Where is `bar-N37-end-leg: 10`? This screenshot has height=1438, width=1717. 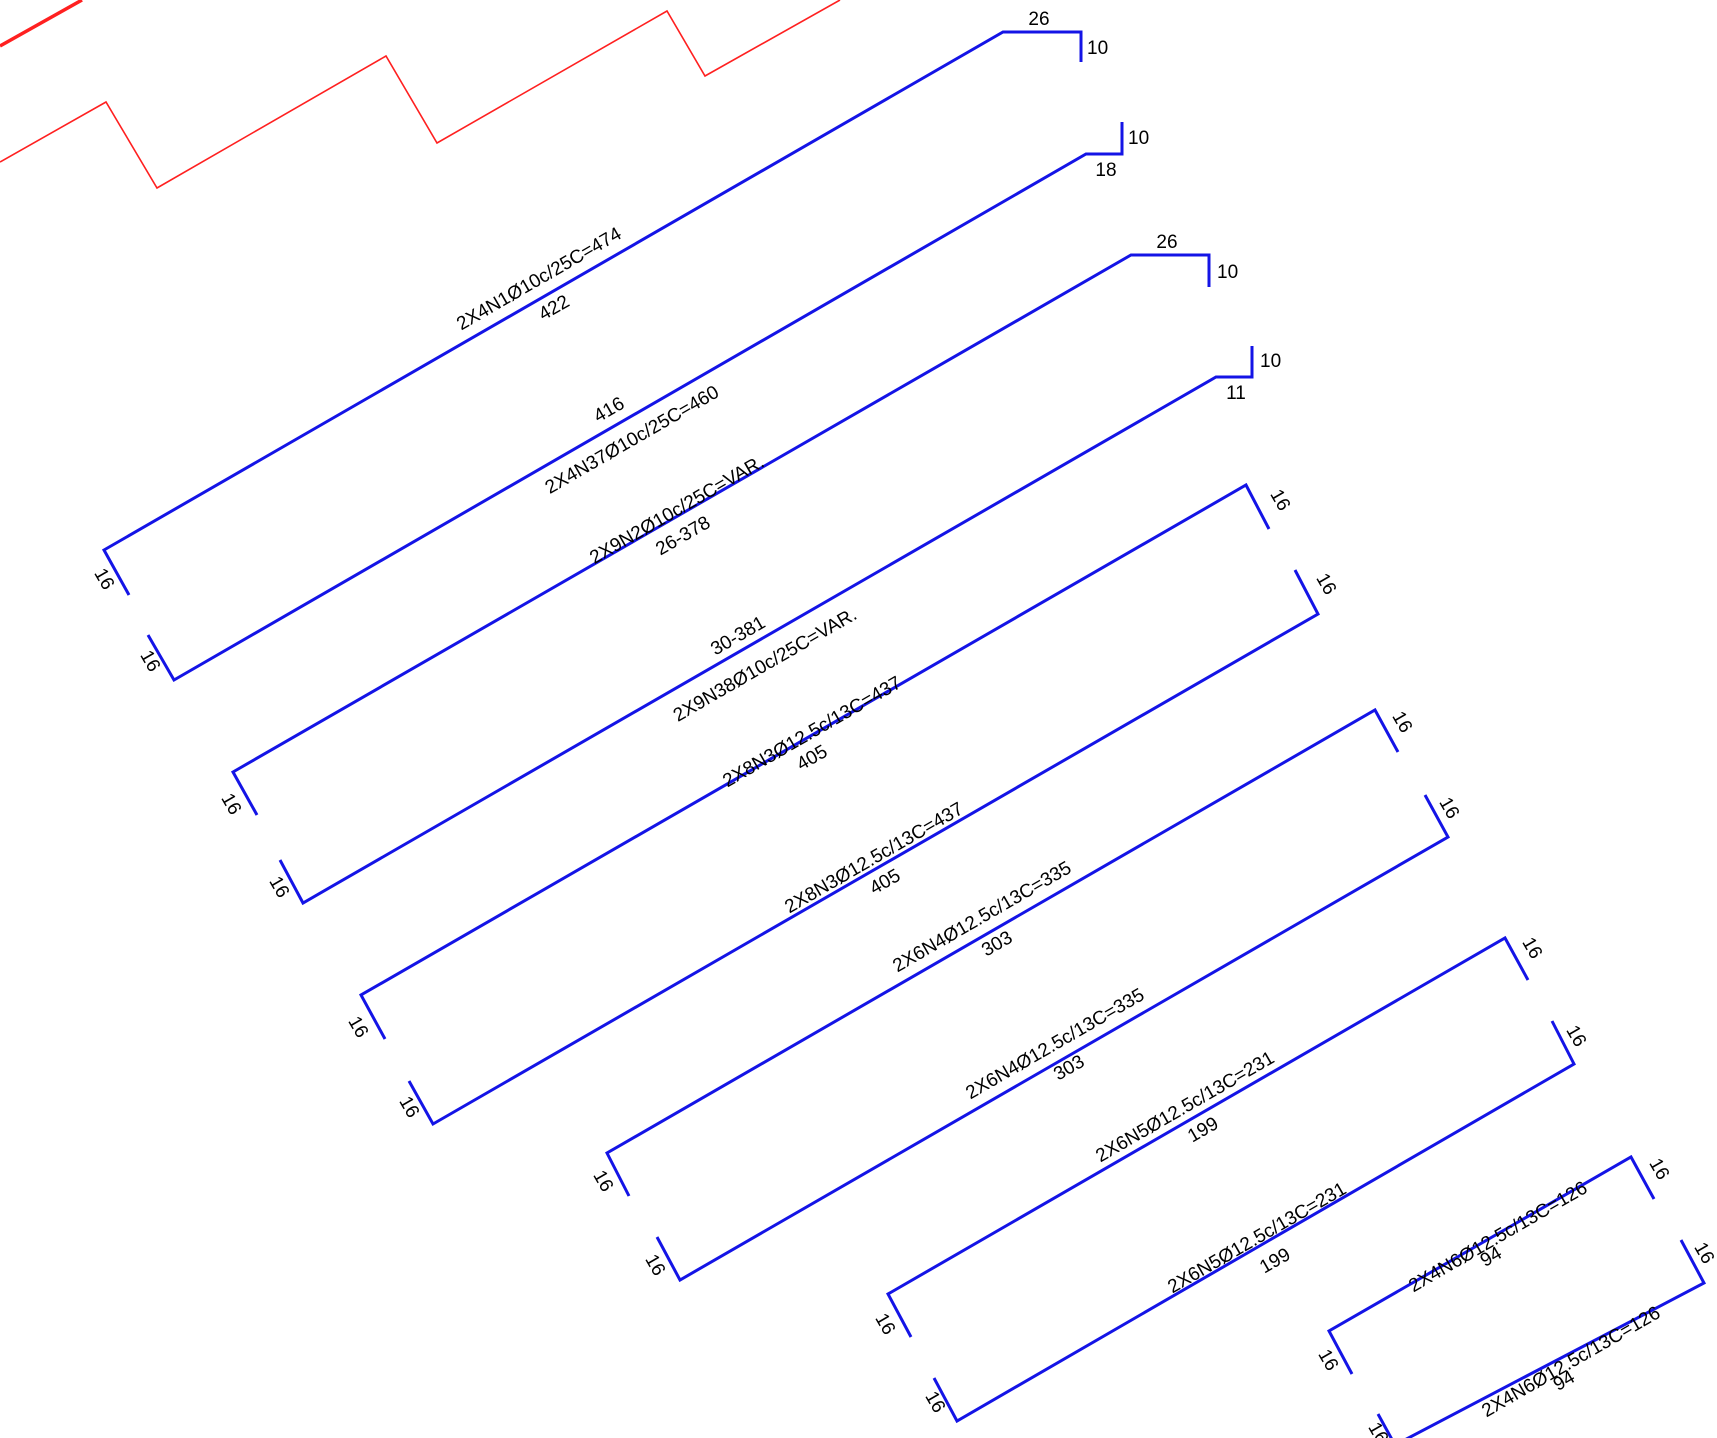
bar-N37-end-leg: 10 is located at coordinates (1138, 138).